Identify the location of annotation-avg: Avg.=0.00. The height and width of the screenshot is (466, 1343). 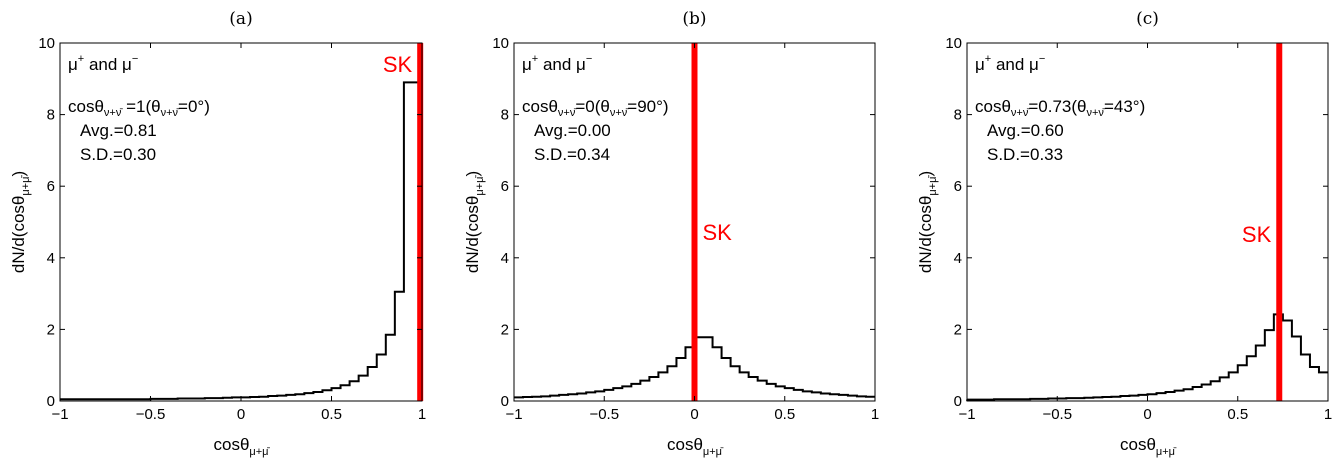
(572, 130).